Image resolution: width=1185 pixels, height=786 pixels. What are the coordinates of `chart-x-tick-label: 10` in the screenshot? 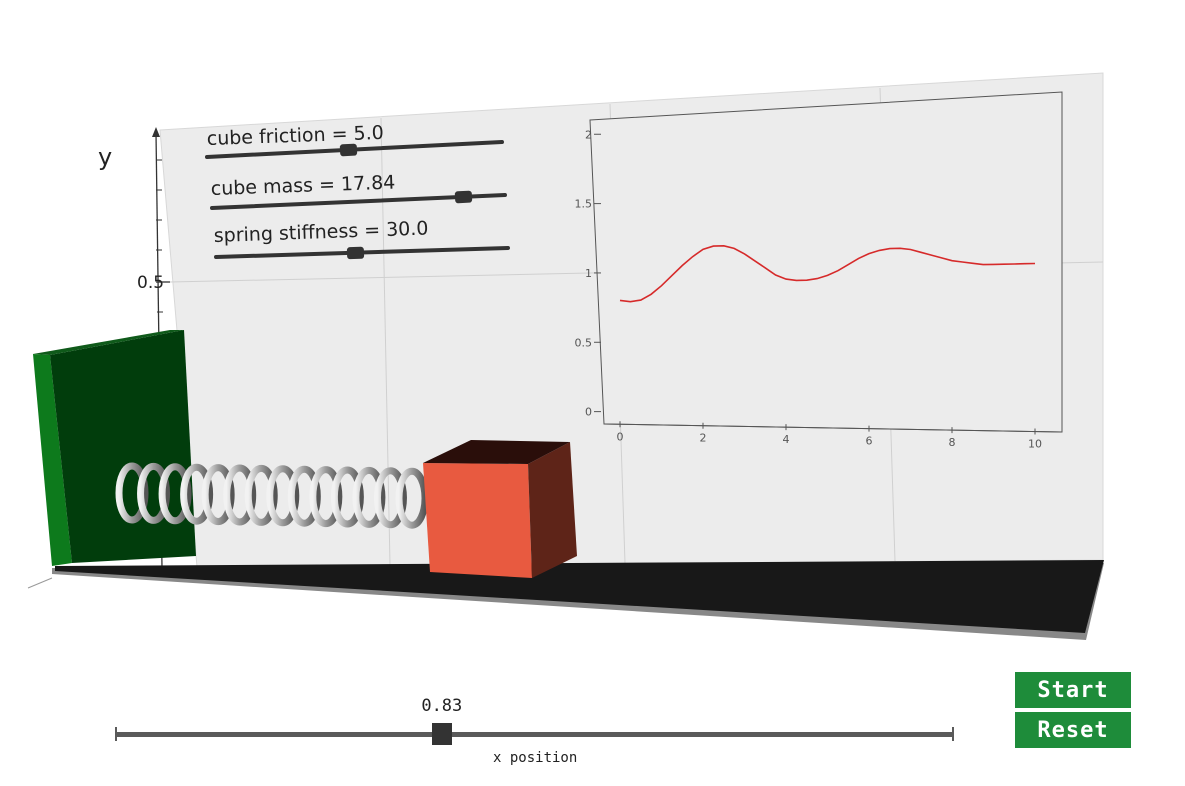 It's located at (1035, 444).